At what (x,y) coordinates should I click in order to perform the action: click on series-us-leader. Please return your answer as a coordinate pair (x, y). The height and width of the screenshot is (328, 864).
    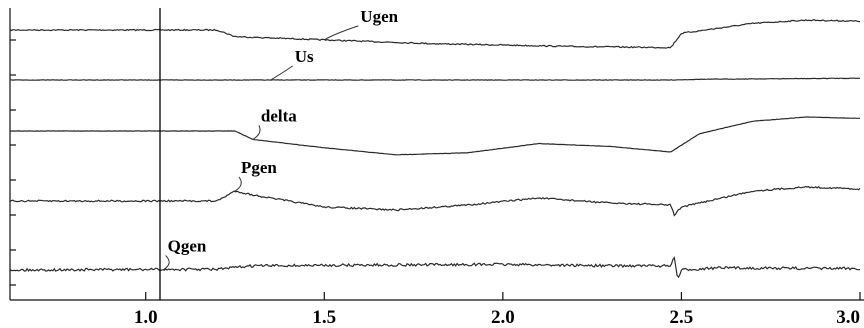
    Looking at the image, I should click on (281, 73).